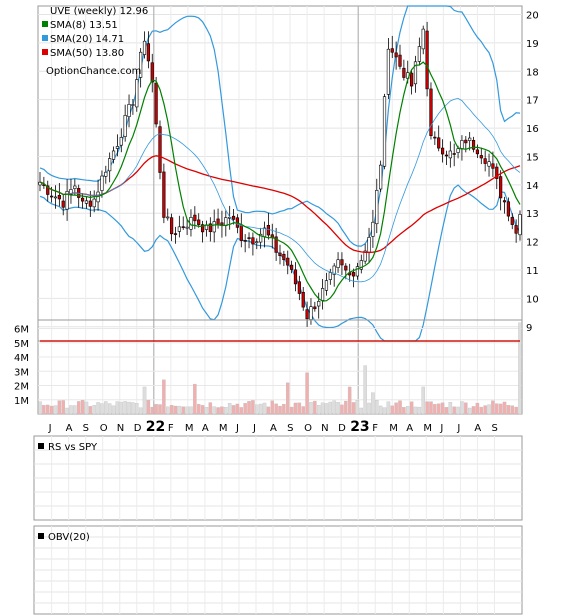 This screenshot has width=566, height=616. Describe the element at coordinates (427, 428) in the screenshot. I see `x-tick-label: M` at that location.